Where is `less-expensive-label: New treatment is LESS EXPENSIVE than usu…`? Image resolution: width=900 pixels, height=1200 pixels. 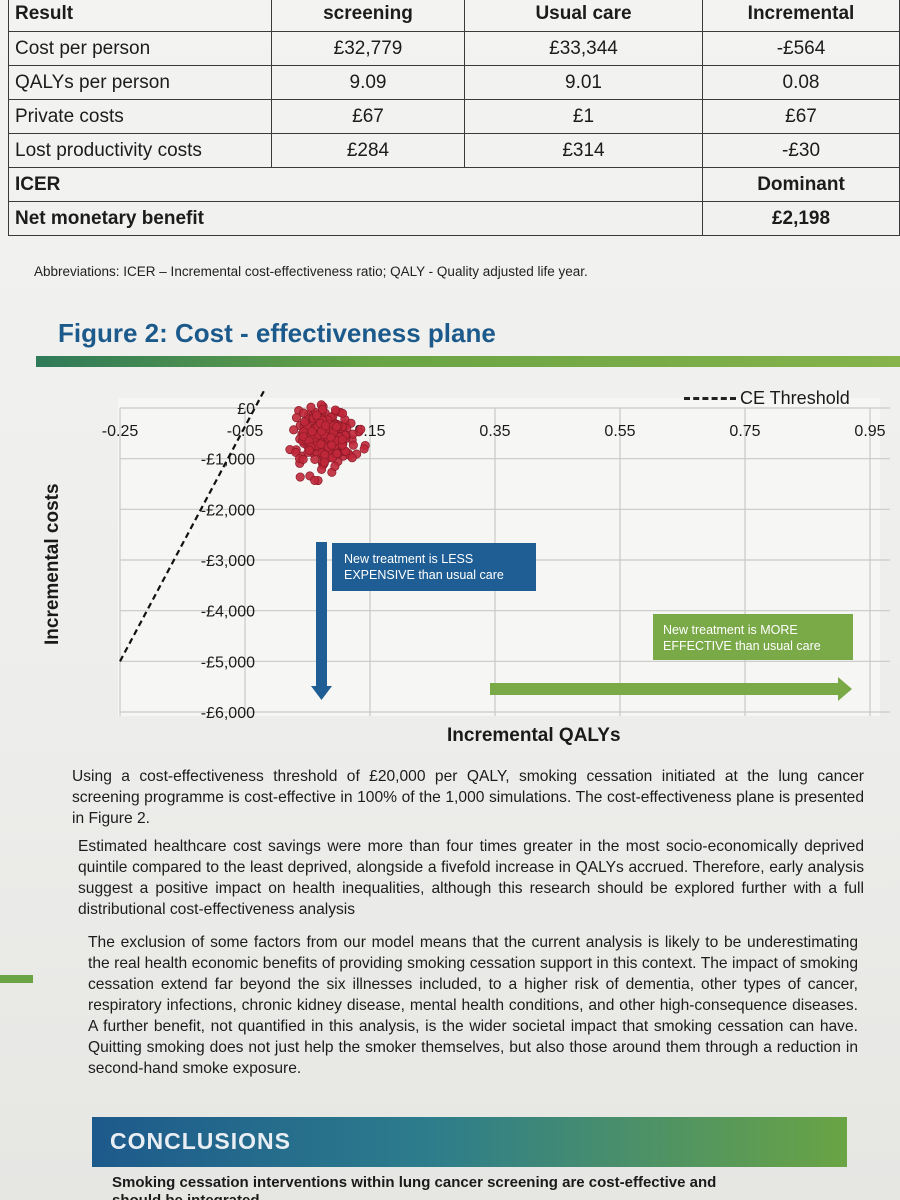 less-expensive-label: New treatment is LESS EXPENSIVE than usu… is located at coordinates (434, 567).